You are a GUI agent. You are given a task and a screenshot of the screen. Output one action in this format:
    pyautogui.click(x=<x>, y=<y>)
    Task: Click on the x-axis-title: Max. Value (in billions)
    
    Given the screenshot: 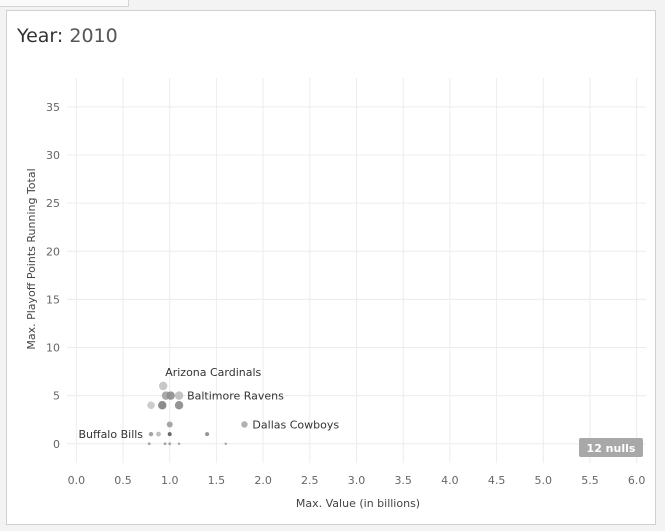 What is the action you would take?
    pyautogui.click(x=358, y=503)
    